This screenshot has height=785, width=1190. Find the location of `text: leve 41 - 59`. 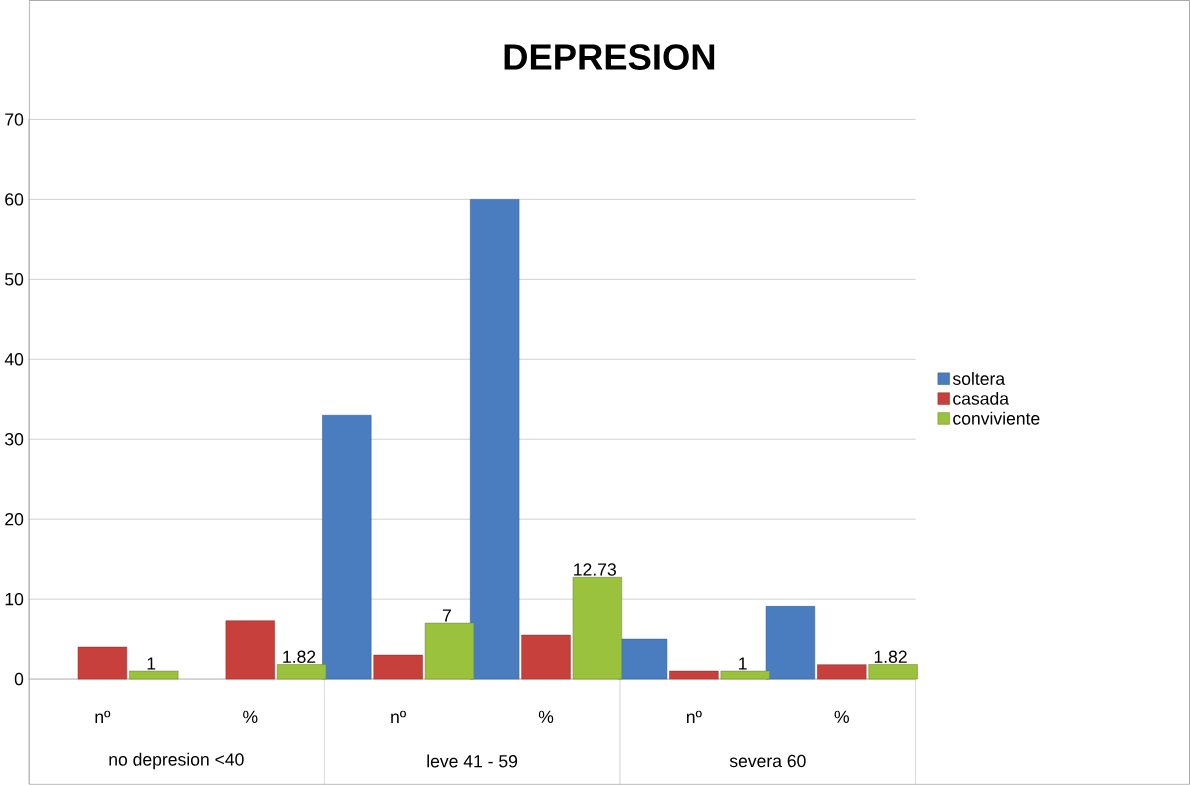

text: leve 41 - 59 is located at coordinates (472, 761).